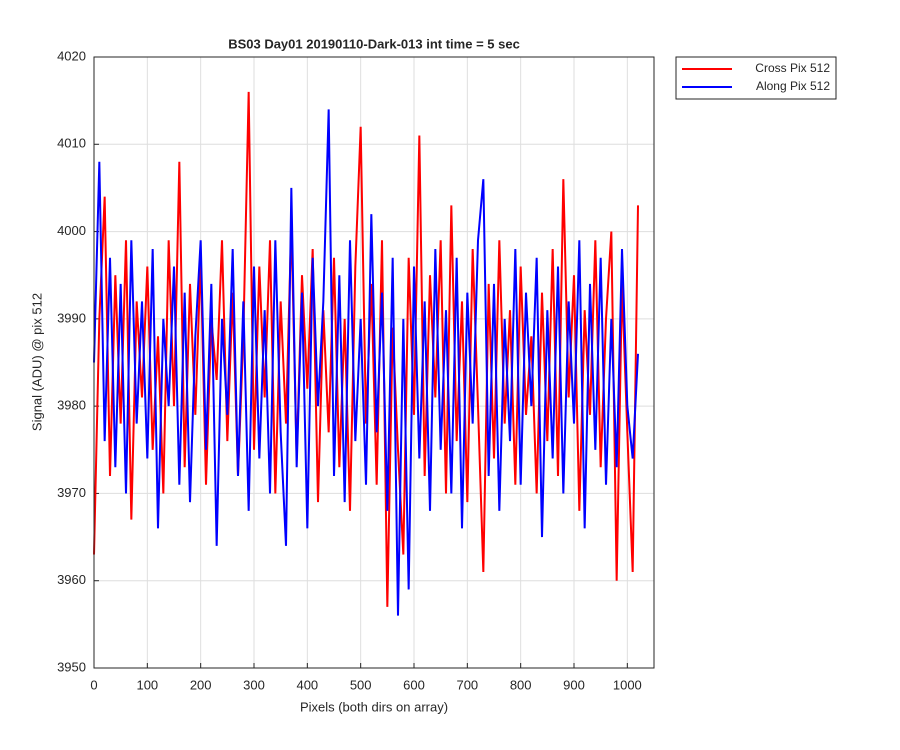 The width and height of the screenshot is (900, 750). I want to click on y-tick-label: 3960, so click(71, 579).